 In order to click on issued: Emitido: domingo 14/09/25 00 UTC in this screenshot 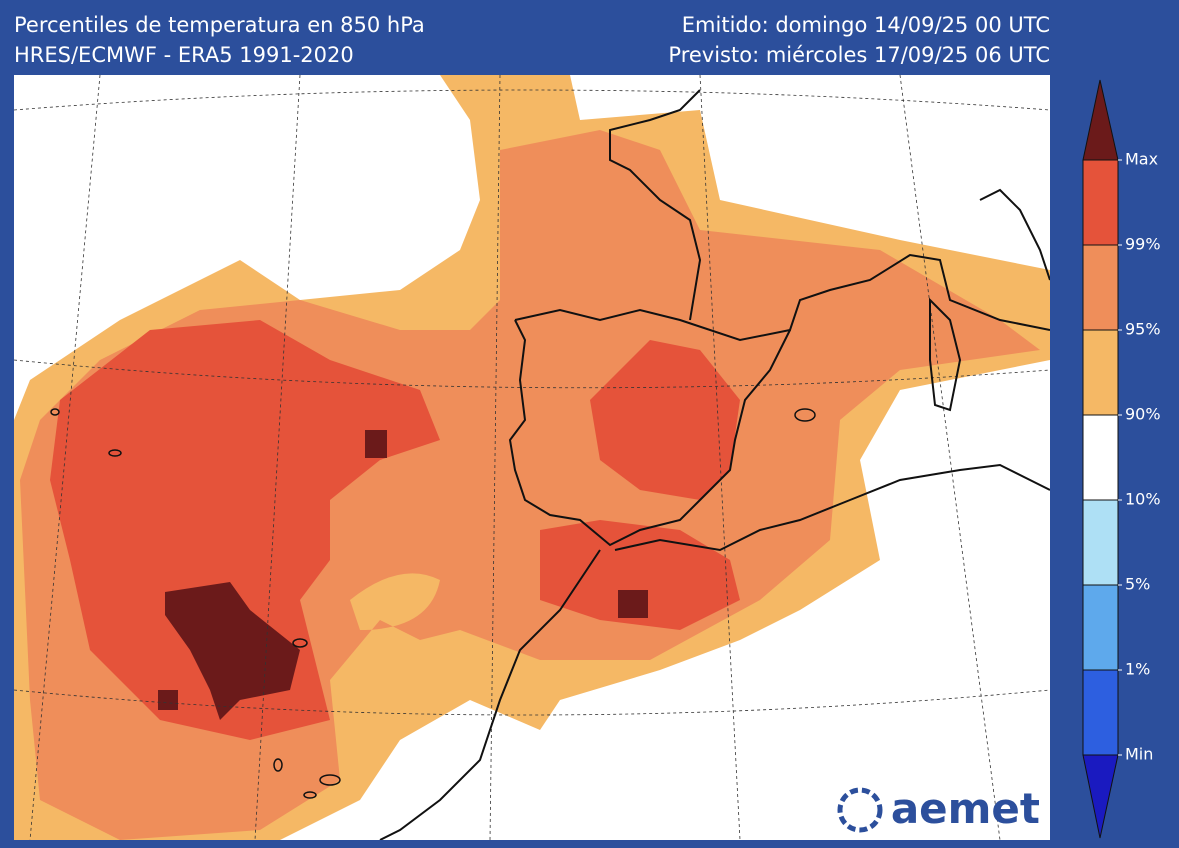, I will do `click(866, 25)`.